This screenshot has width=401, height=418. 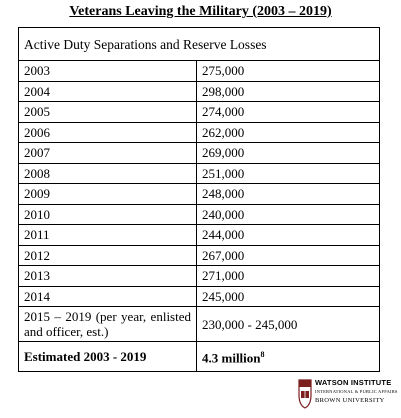 I want to click on table-cell: 2014, so click(x=107, y=296).